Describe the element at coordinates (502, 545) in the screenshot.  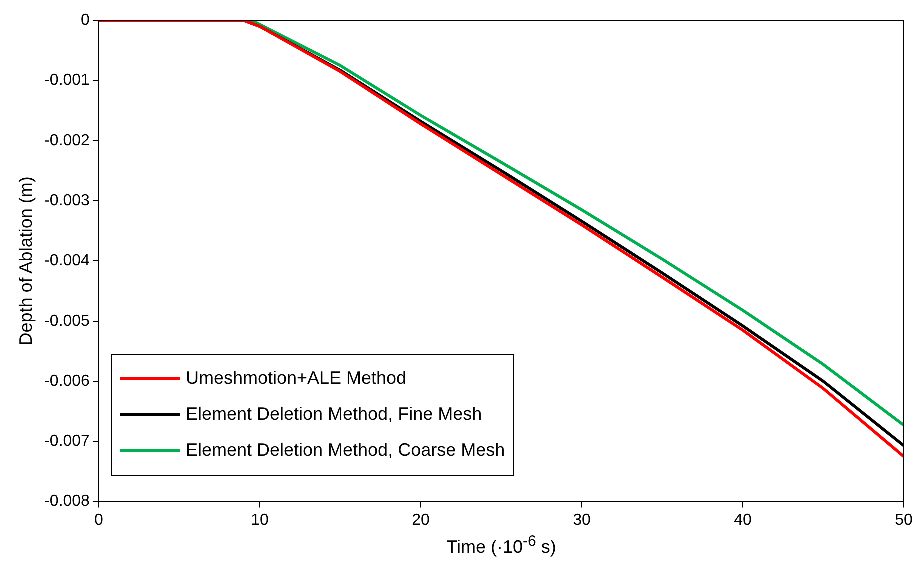
I see `x-axis-title: Time (·10$^{-6}$ s)` at that location.